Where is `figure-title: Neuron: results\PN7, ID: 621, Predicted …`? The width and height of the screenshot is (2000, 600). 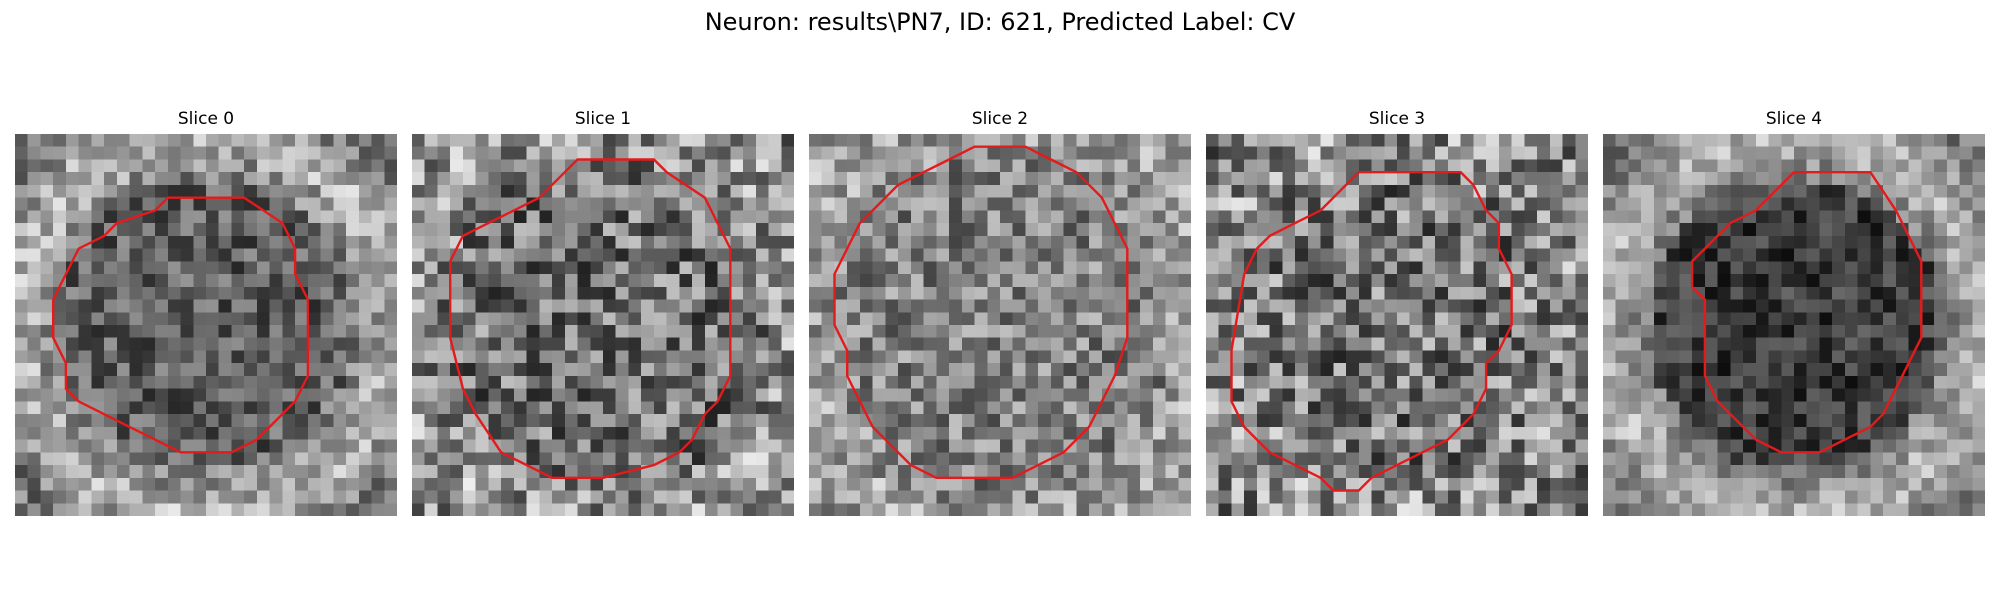
figure-title: Neuron: results\PN7, ID: 621, Predicted … is located at coordinates (1000, 22).